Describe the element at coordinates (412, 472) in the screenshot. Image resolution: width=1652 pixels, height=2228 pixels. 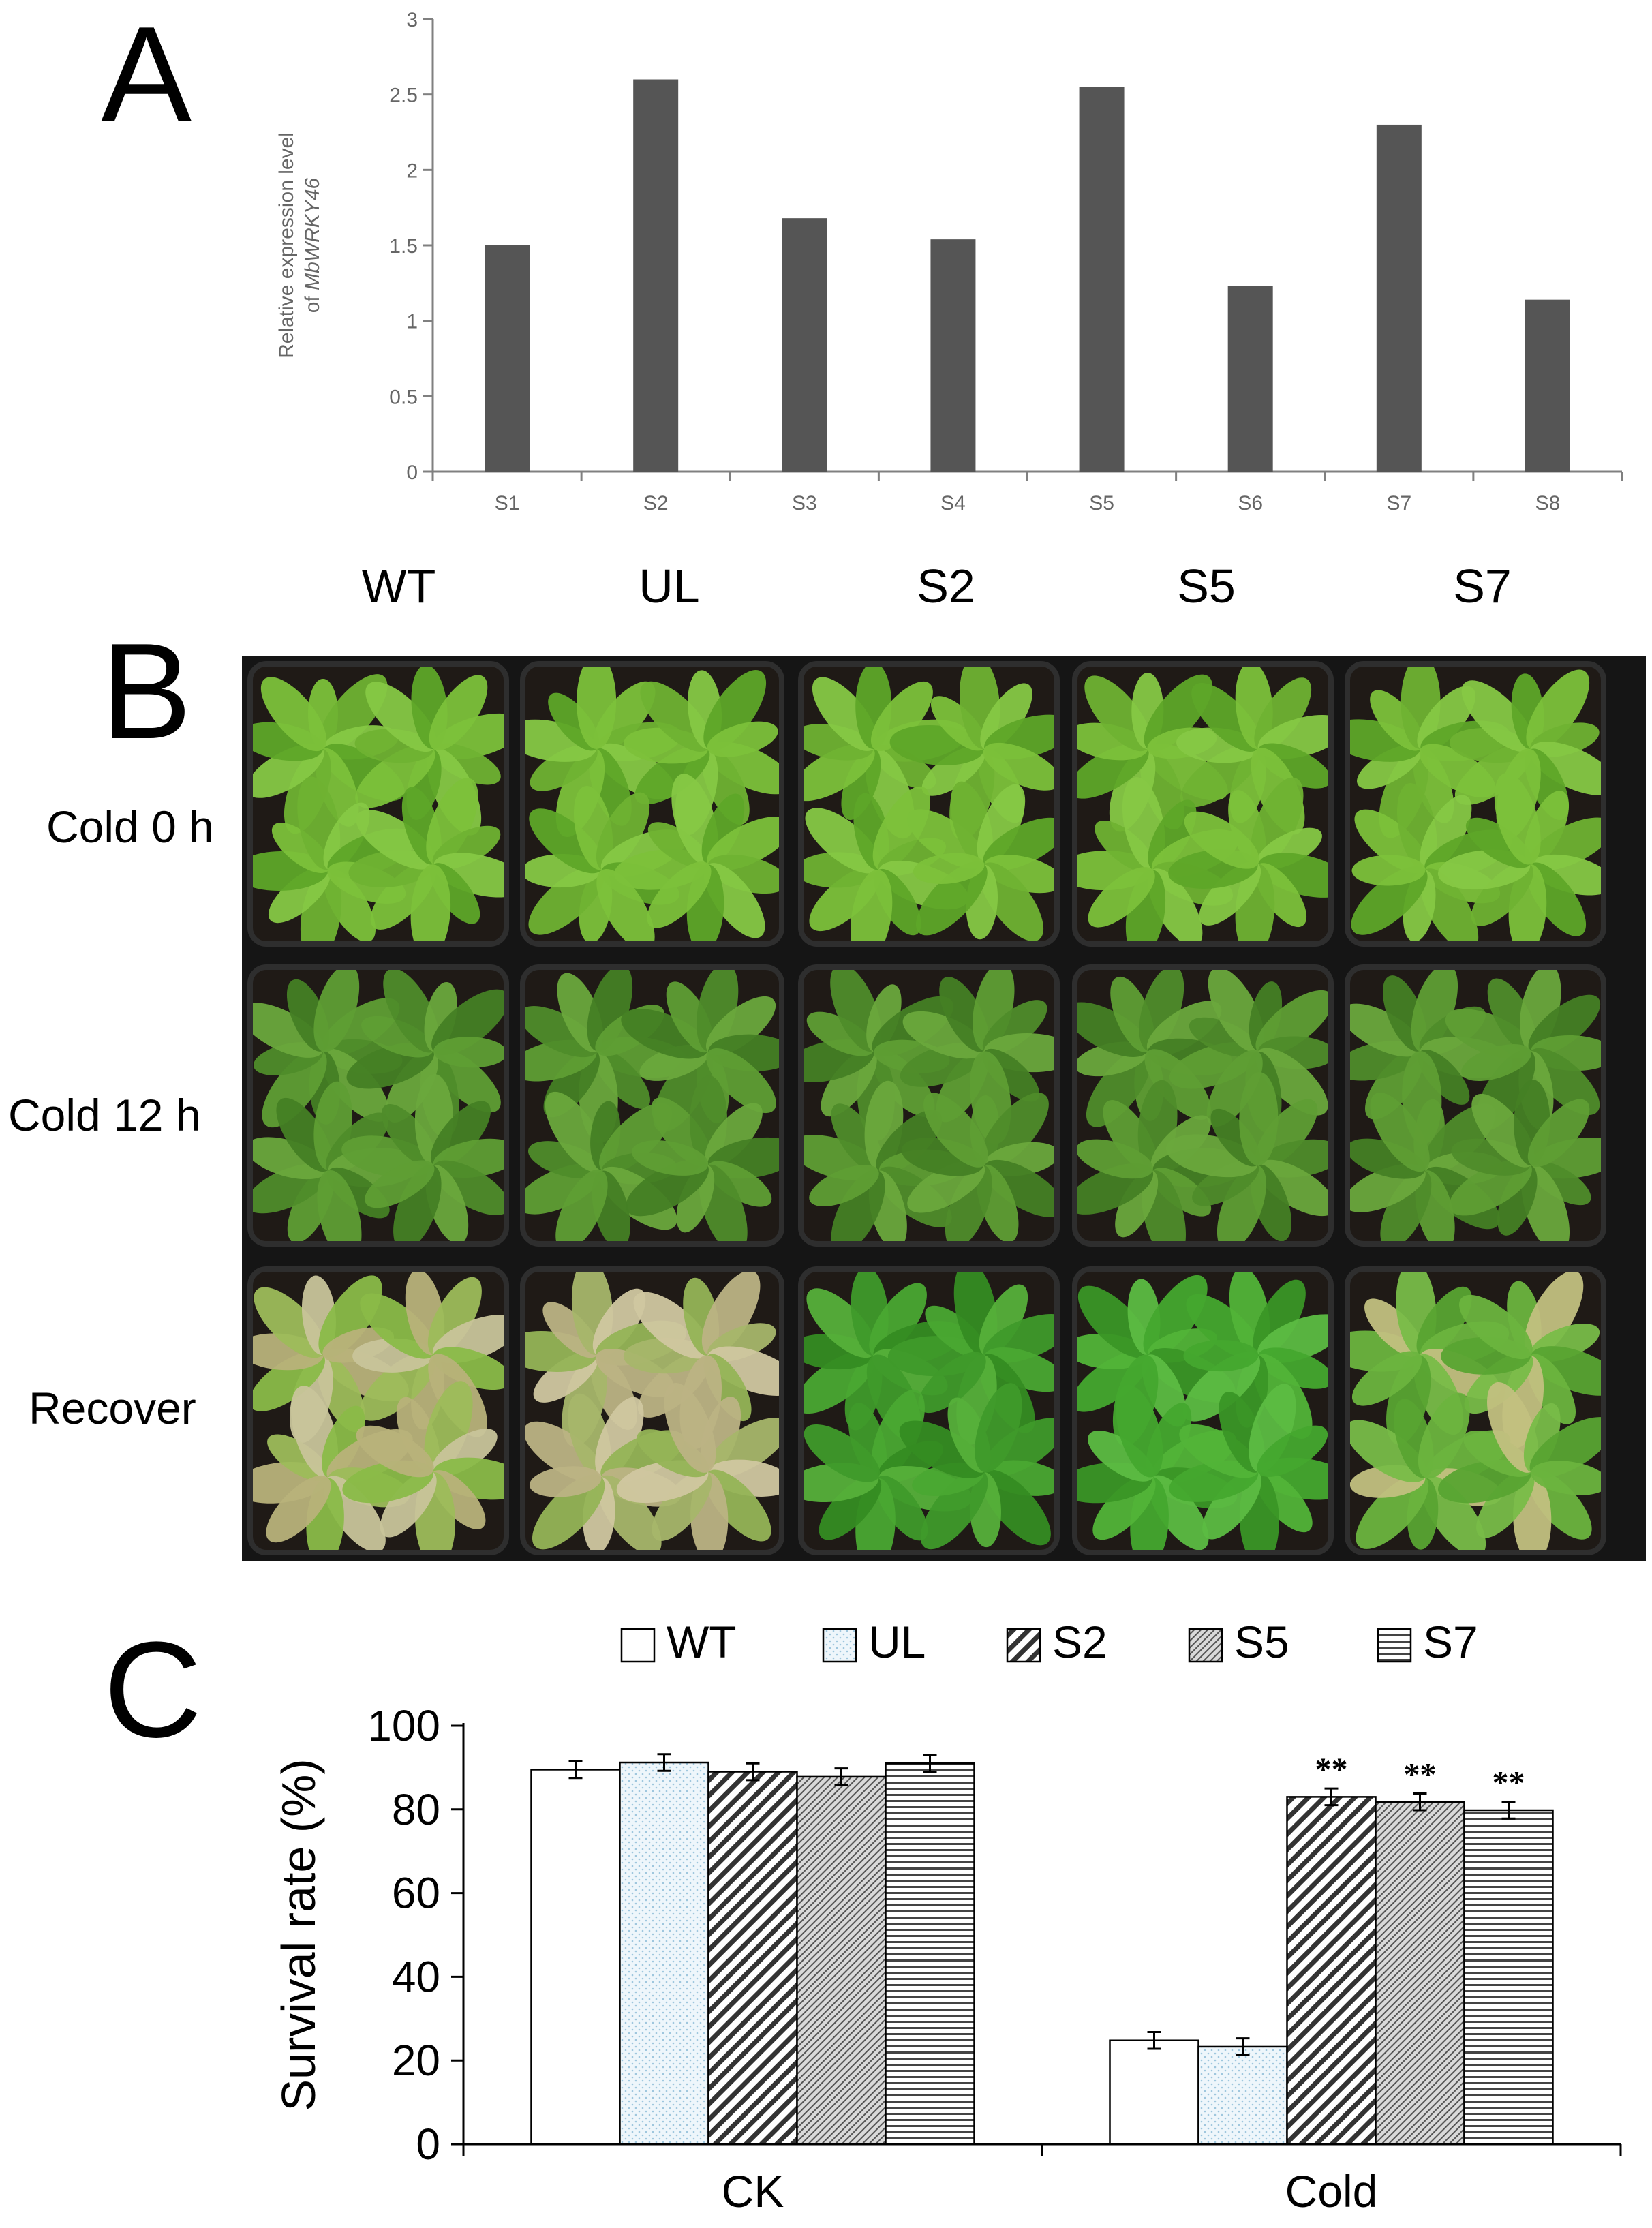
I see `expression-y-tick-label: 0` at that location.